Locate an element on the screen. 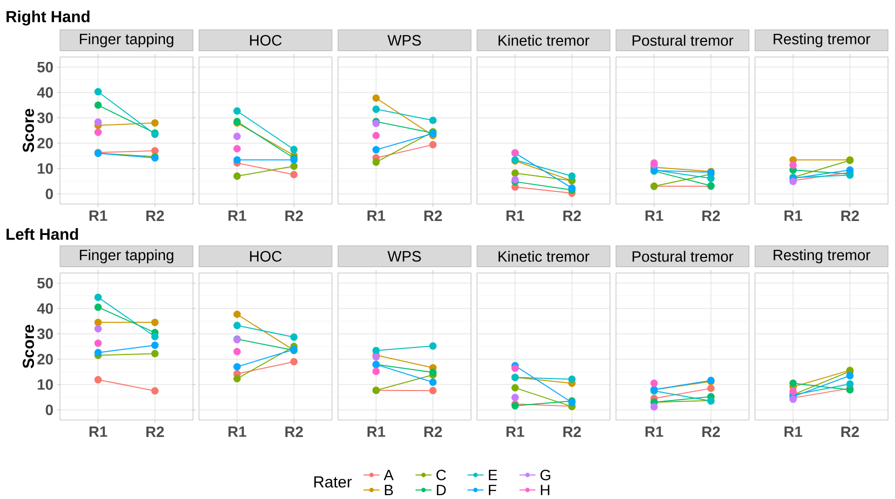 The height and width of the screenshot is (499, 895). legend-label: D is located at coordinates (441, 490).